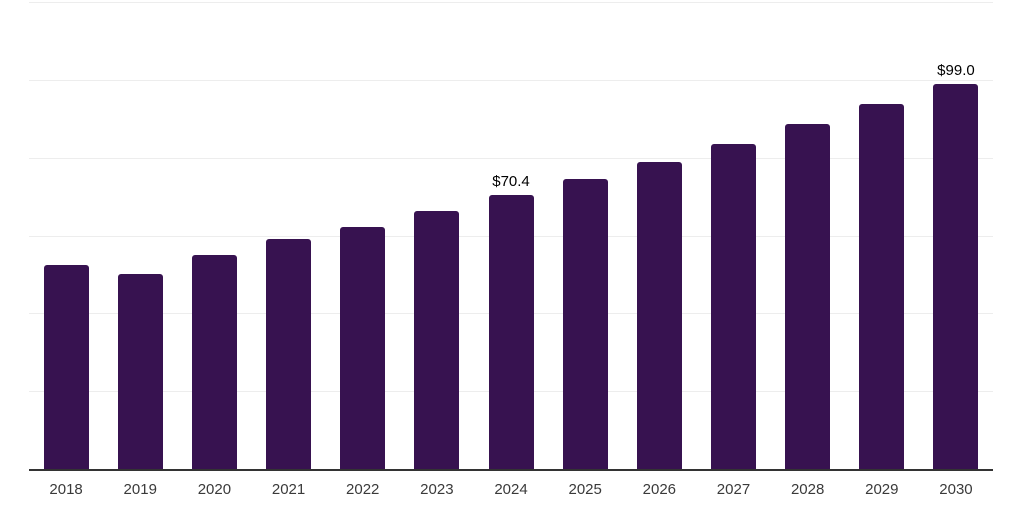  Describe the element at coordinates (214, 489) in the screenshot. I see `x-tick-label-2020: 2020` at that location.